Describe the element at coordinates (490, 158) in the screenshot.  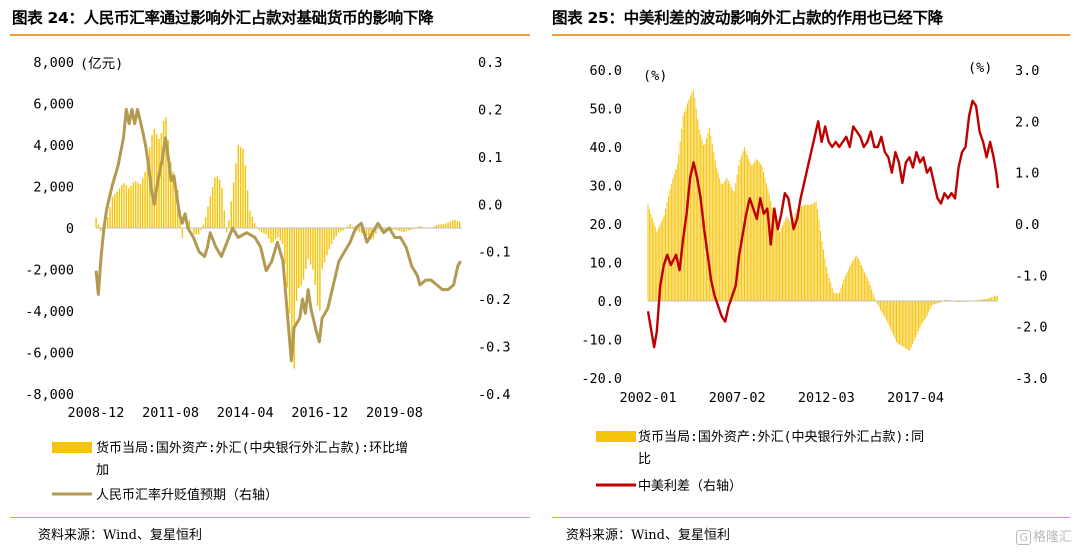
I see `right-tick-label: 0.1` at that location.